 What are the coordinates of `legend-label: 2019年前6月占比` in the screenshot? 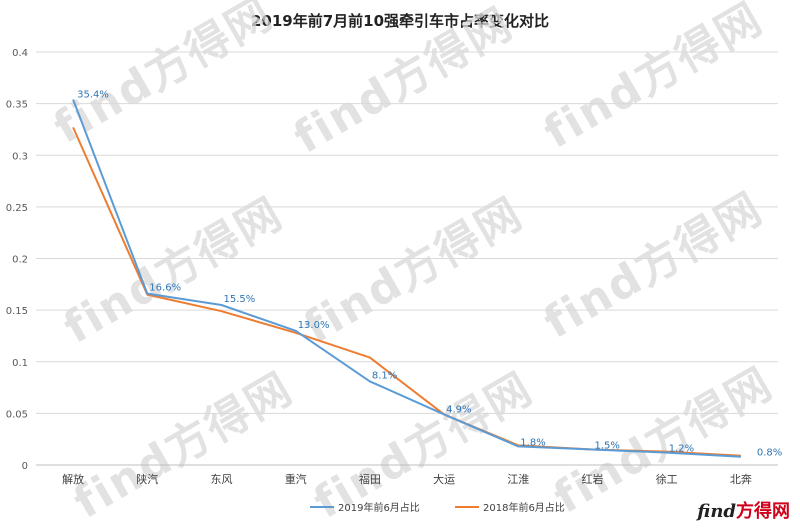 It's located at (379, 507).